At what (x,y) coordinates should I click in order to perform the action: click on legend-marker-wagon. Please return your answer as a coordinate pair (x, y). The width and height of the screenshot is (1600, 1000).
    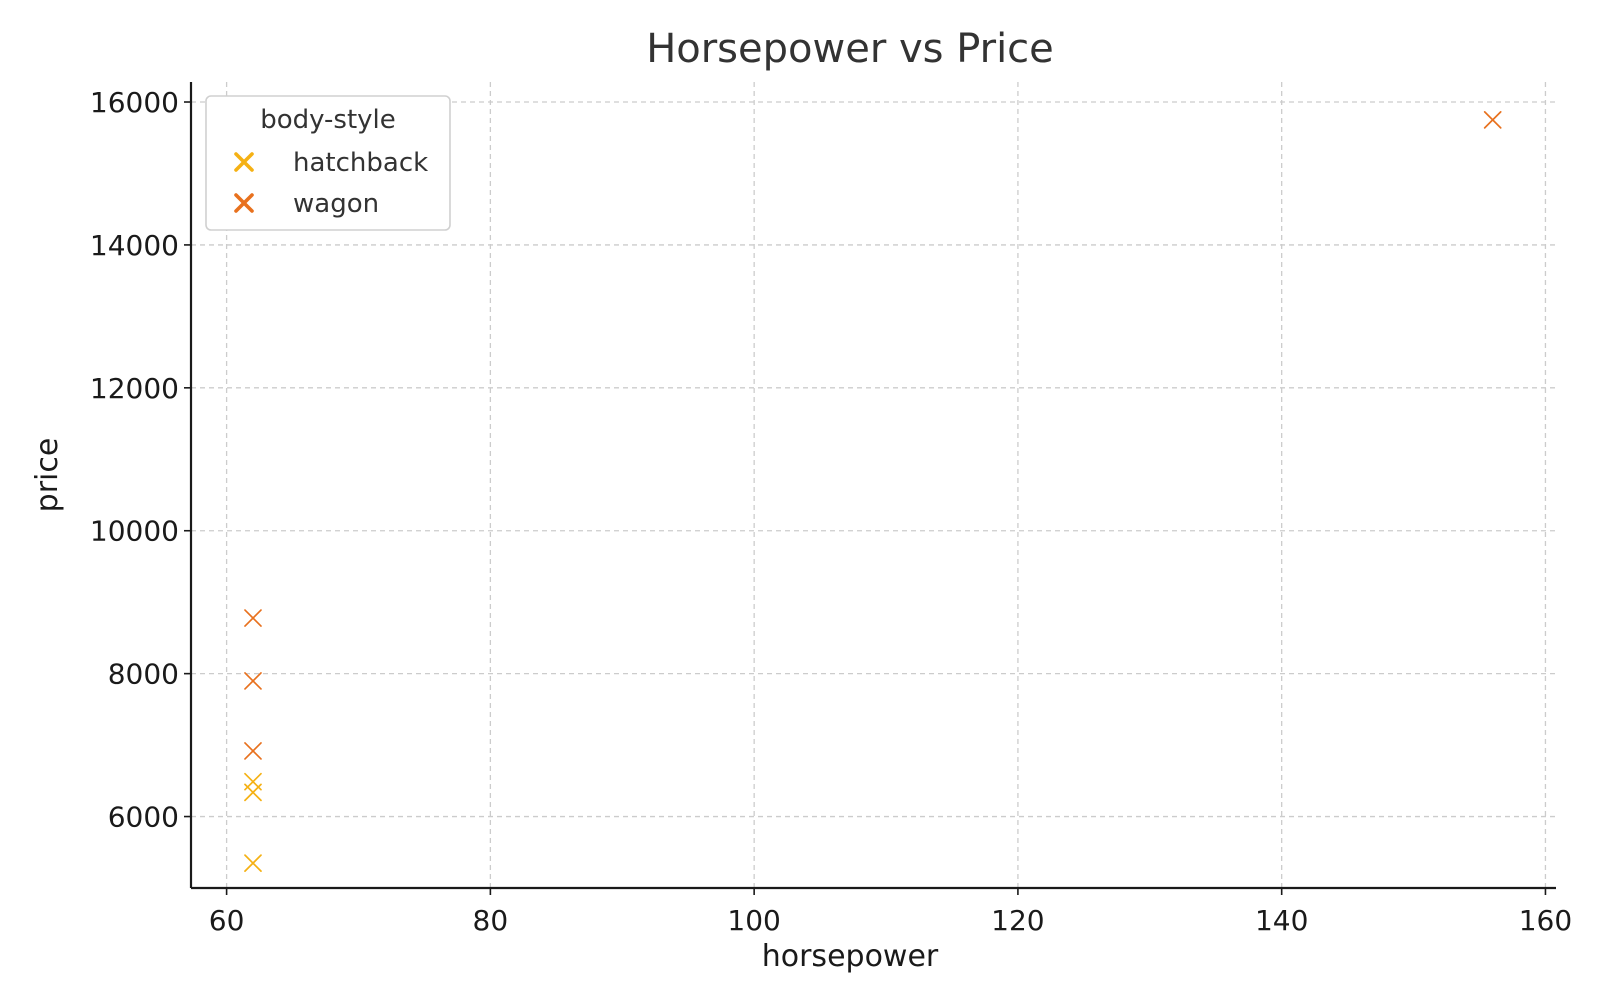
    Looking at the image, I should click on (244, 203).